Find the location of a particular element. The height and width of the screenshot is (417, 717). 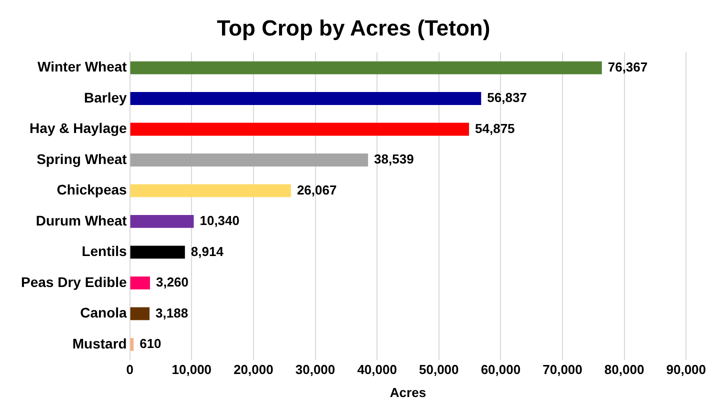

x-tick-label: 70,000 is located at coordinates (562, 370).